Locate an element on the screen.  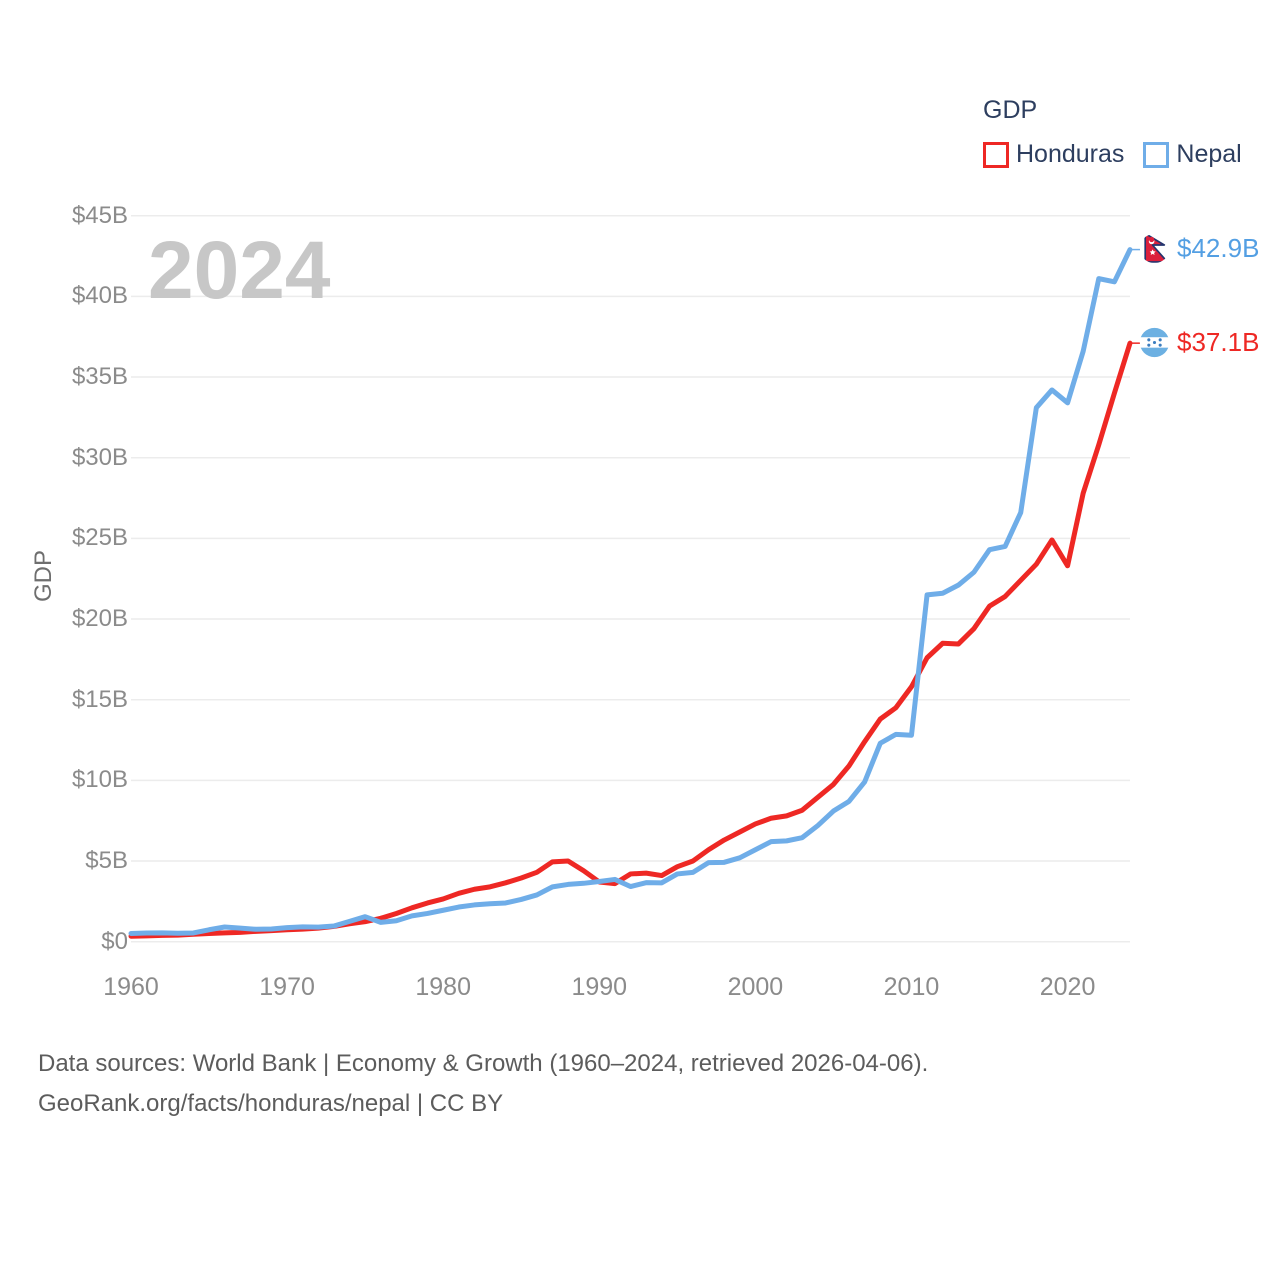
x-tick-label: 2010 is located at coordinates (911, 987).